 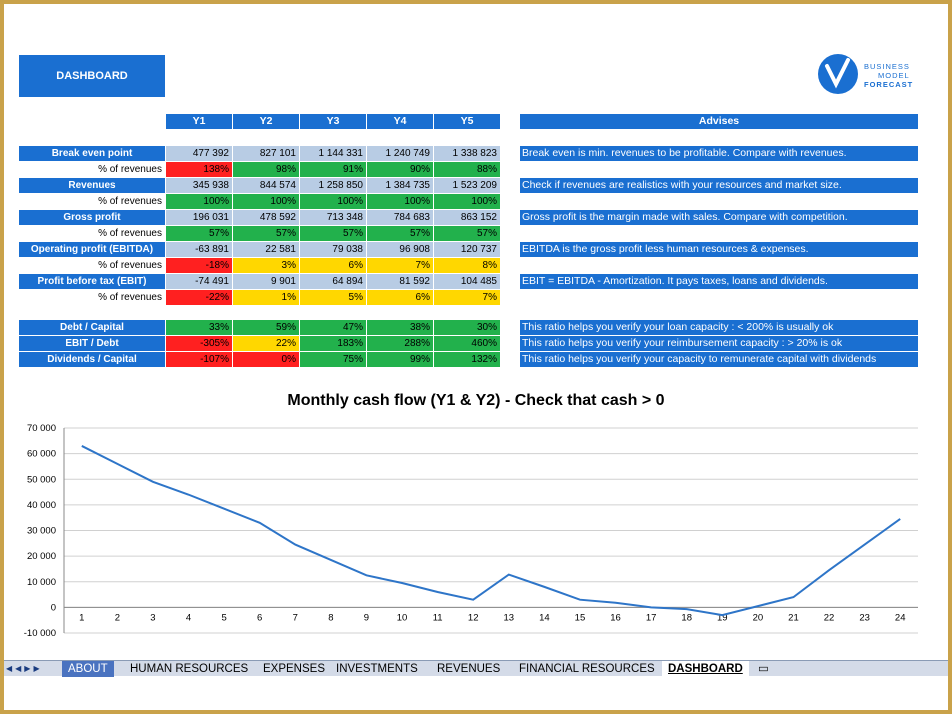 What do you see at coordinates (199, 185) in the screenshot?
I see `value-cell: 345 938` at bounding box center [199, 185].